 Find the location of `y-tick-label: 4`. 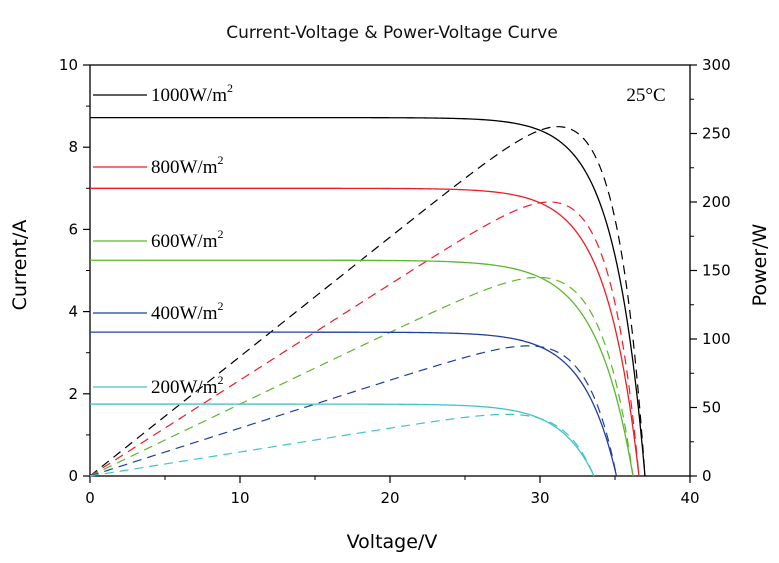

y-tick-label: 4 is located at coordinates (73, 312).